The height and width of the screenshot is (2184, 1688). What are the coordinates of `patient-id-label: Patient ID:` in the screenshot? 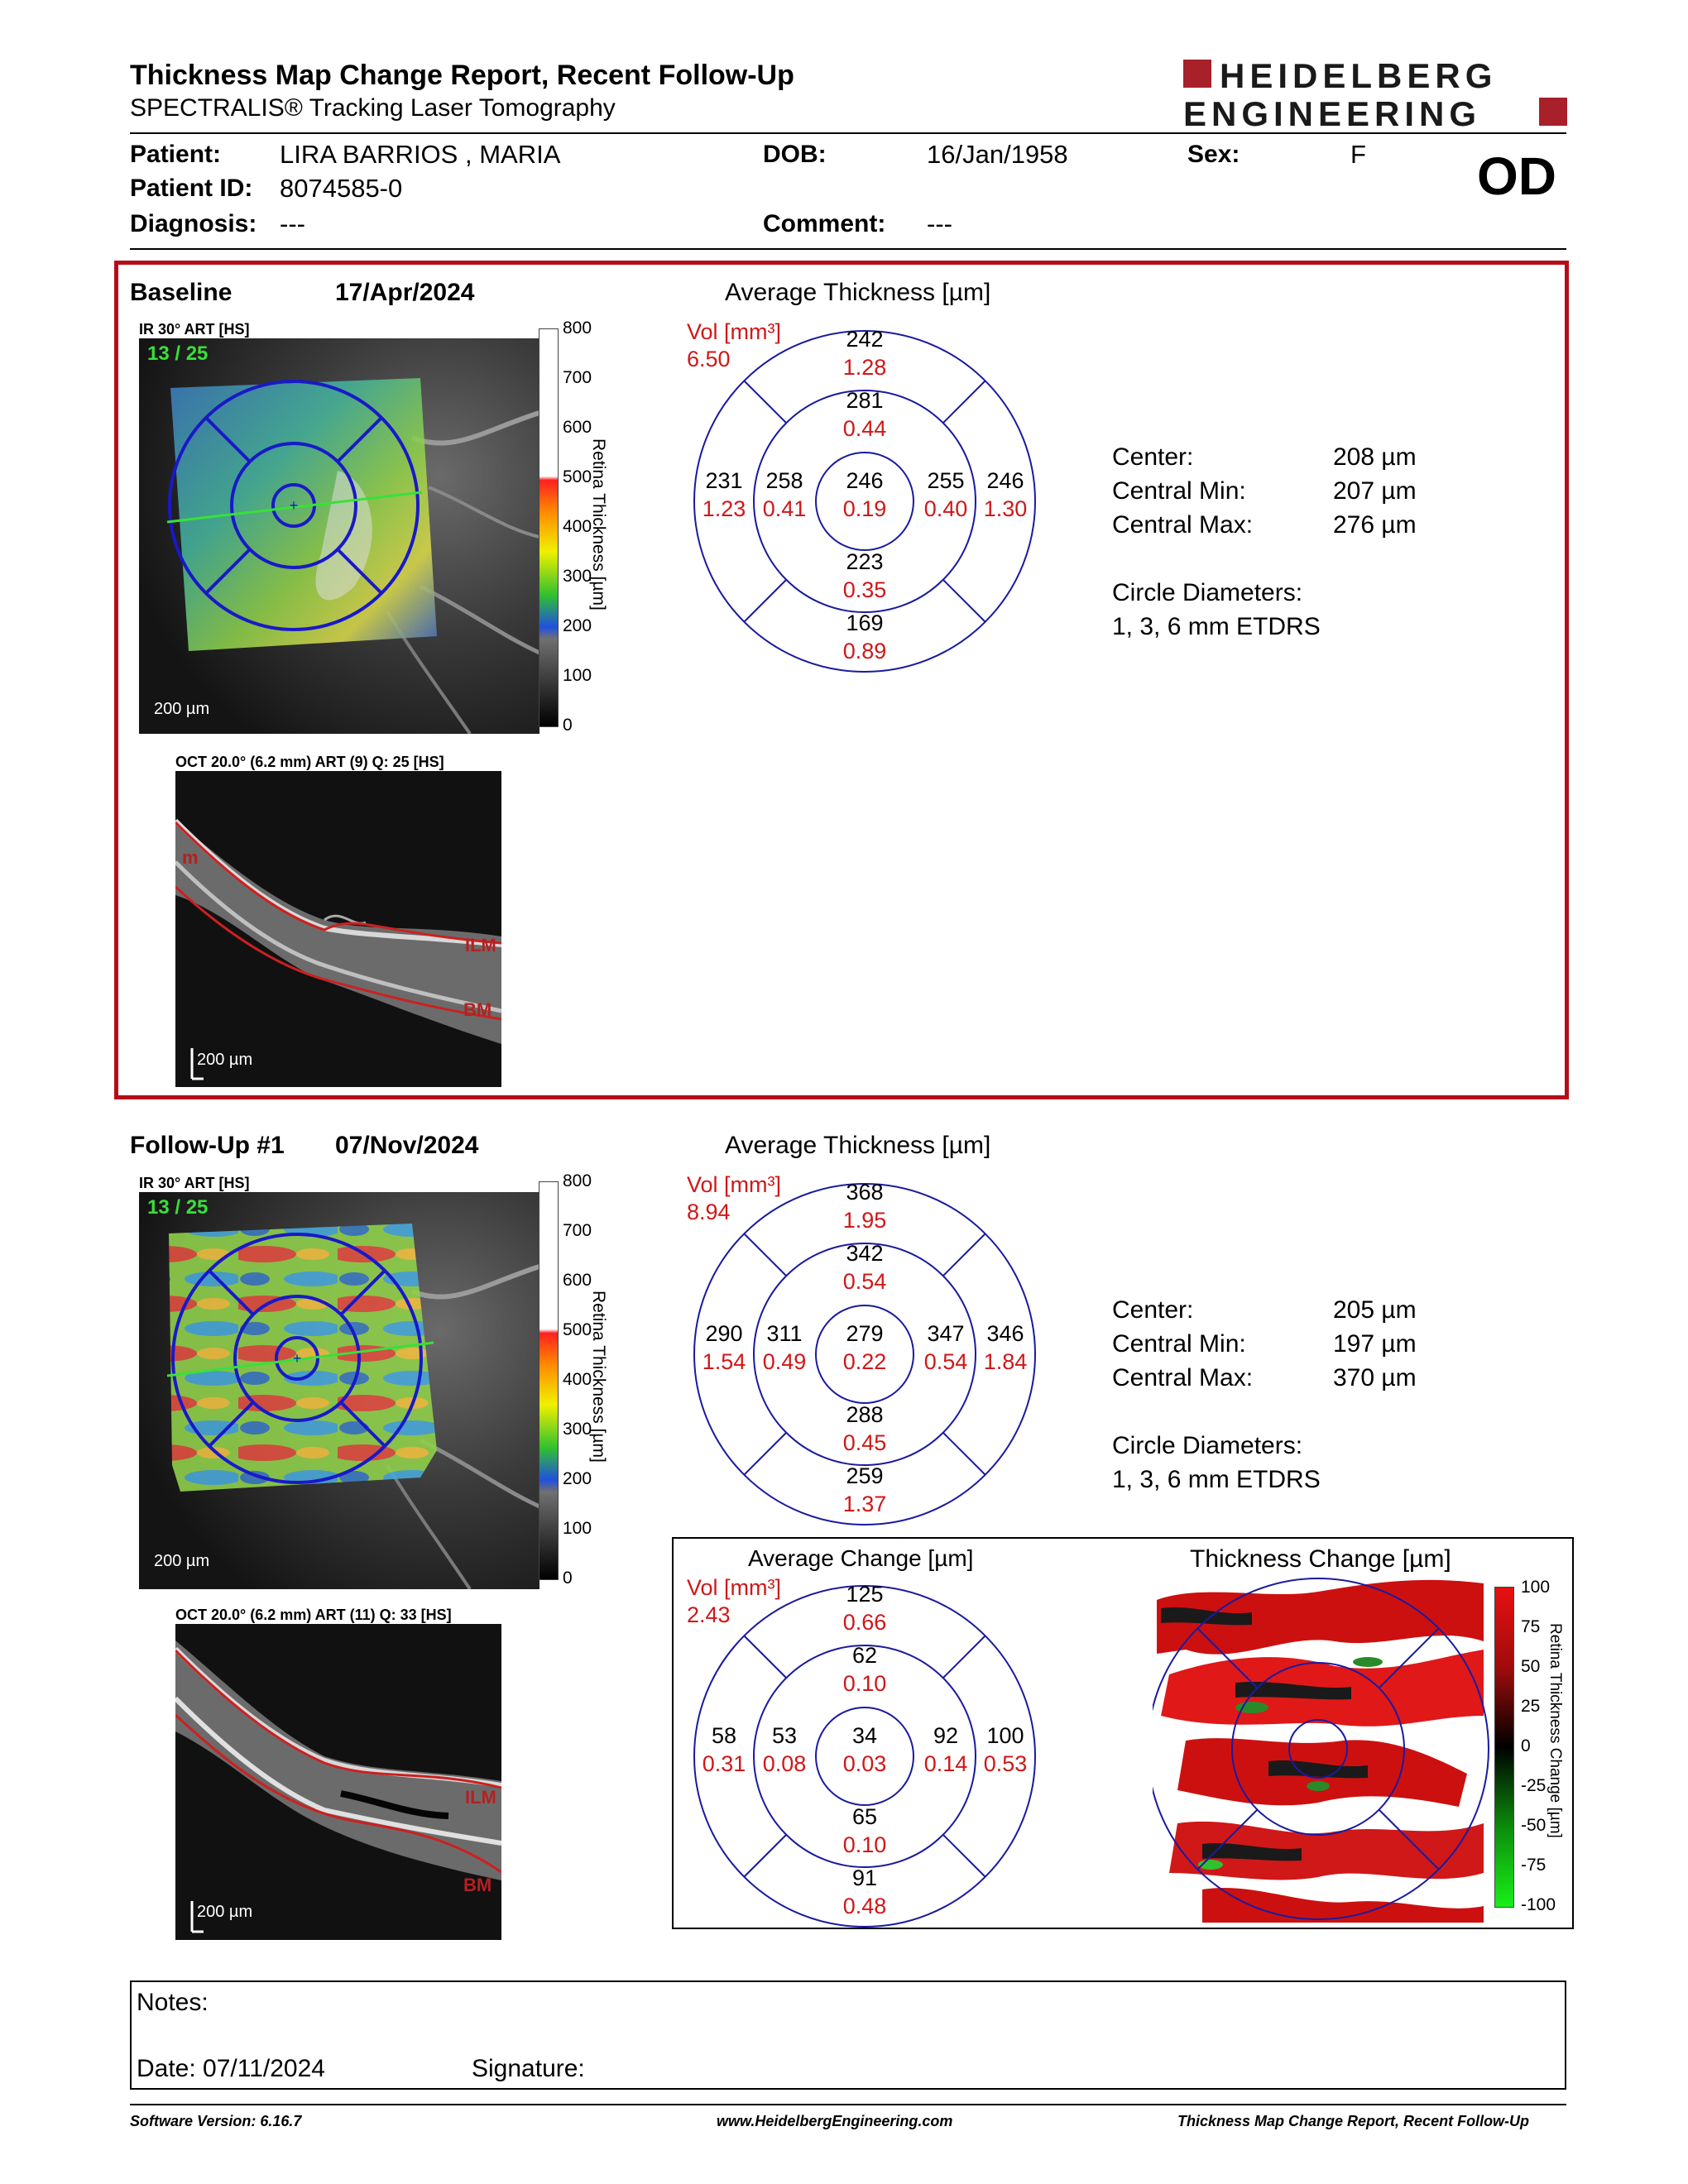 It's located at (191, 188).